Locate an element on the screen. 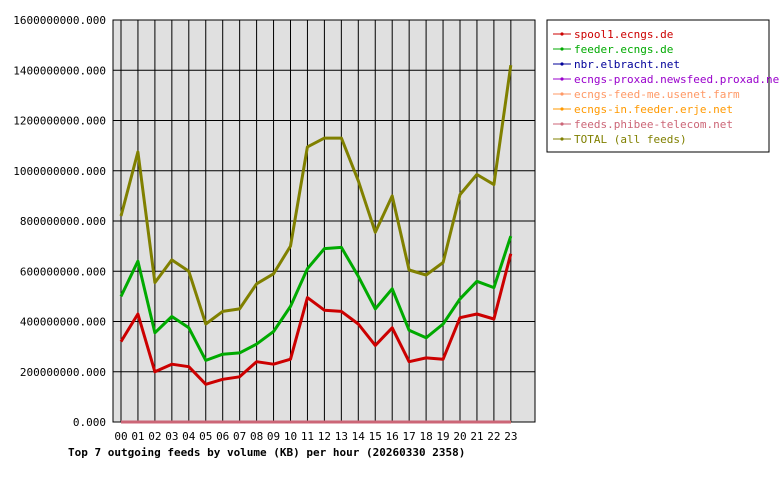 Image resolution: width=780 pixels, height=480 pixels. x-tick-label: 15 is located at coordinates (375, 436).